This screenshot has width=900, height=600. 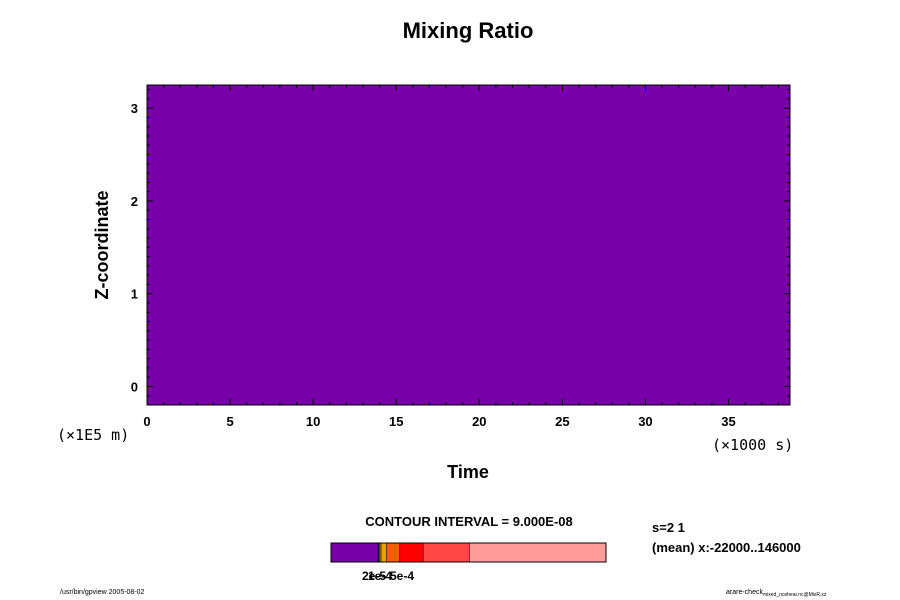 What do you see at coordinates (146, 421) in the screenshot?
I see `x-tick-label: 0` at bounding box center [146, 421].